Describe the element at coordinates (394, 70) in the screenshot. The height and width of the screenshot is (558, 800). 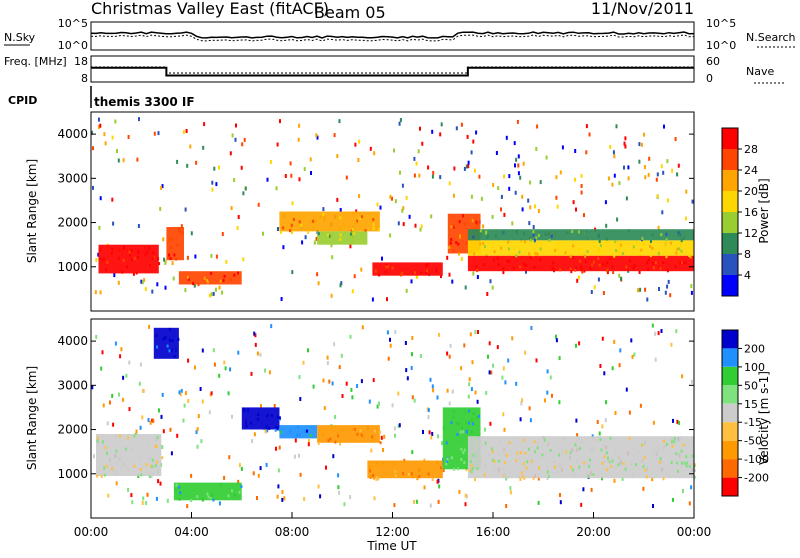
I see `frequency-panel: Freq. [MHz] 18 8 60 0 Nave` at that location.